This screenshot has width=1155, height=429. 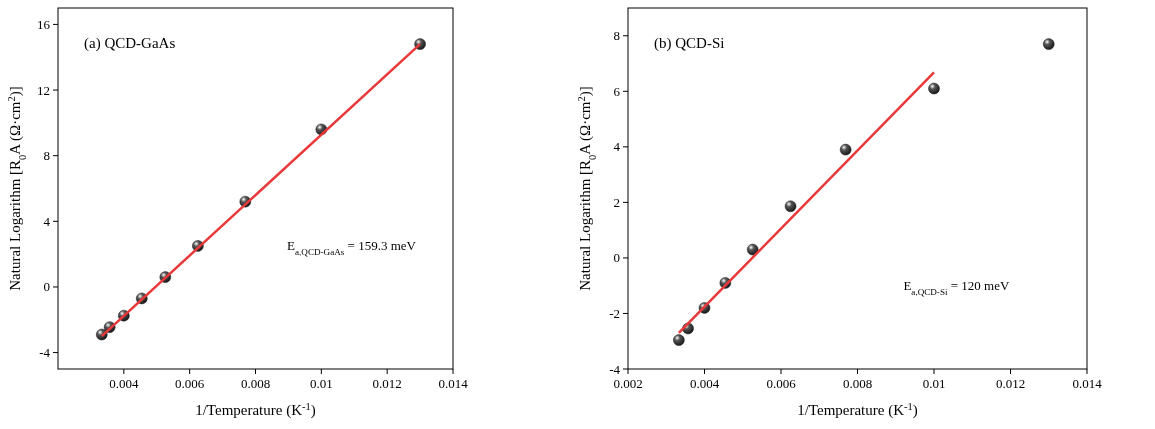 I want to click on text: (a) QCD-GaAs, so click(x=130, y=43).